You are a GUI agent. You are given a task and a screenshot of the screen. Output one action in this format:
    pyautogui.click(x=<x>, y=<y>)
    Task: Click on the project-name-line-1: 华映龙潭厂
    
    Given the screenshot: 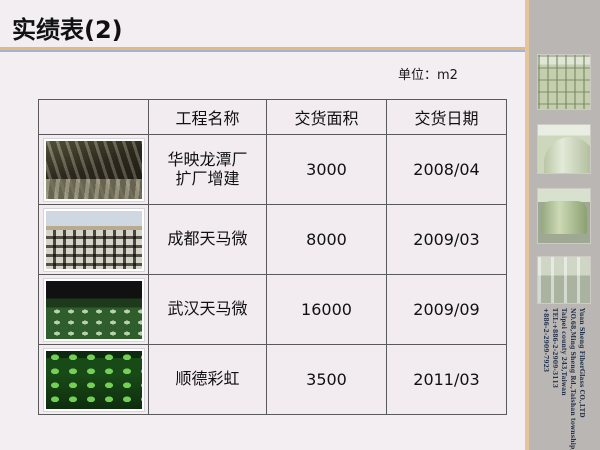 What is the action you would take?
    pyautogui.click(x=207, y=159)
    